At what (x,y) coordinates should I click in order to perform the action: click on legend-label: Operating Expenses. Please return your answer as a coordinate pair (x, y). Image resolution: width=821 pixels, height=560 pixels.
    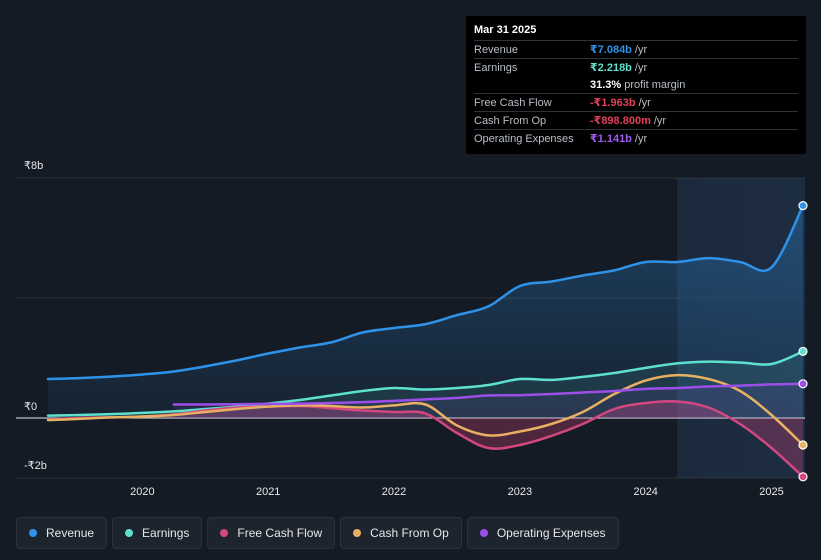
    Looking at the image, I should click on (551, 533).